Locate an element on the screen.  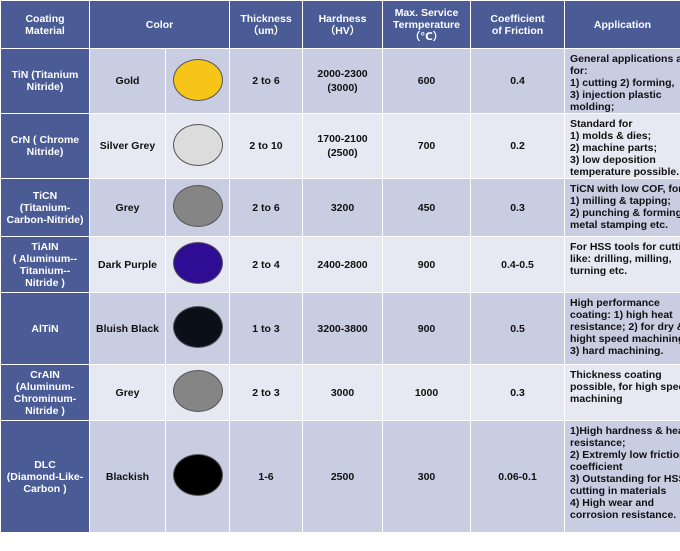
application-line: For HSS tools for cuttings is located at coordinates (625, 247).